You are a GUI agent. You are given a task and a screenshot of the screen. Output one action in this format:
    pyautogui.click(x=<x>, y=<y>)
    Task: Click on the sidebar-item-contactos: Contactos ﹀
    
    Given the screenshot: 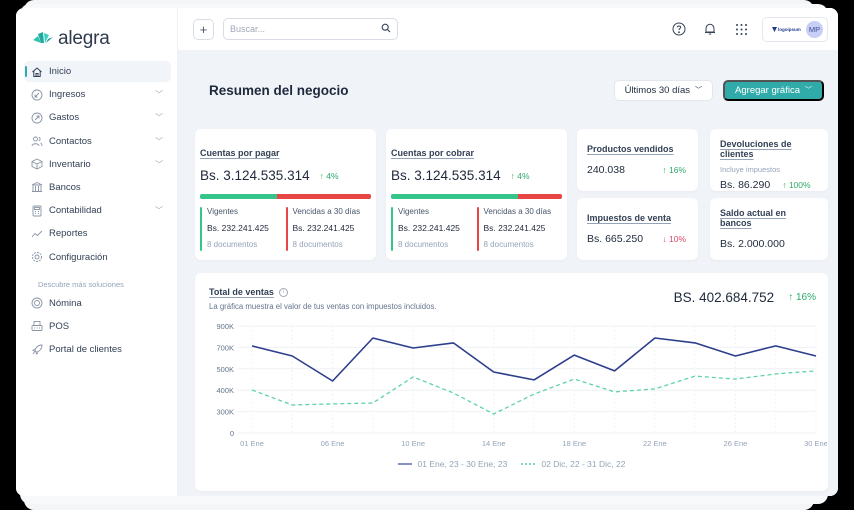 What is the action you would take?
    pyautogui.click(x=97, y=141)
    